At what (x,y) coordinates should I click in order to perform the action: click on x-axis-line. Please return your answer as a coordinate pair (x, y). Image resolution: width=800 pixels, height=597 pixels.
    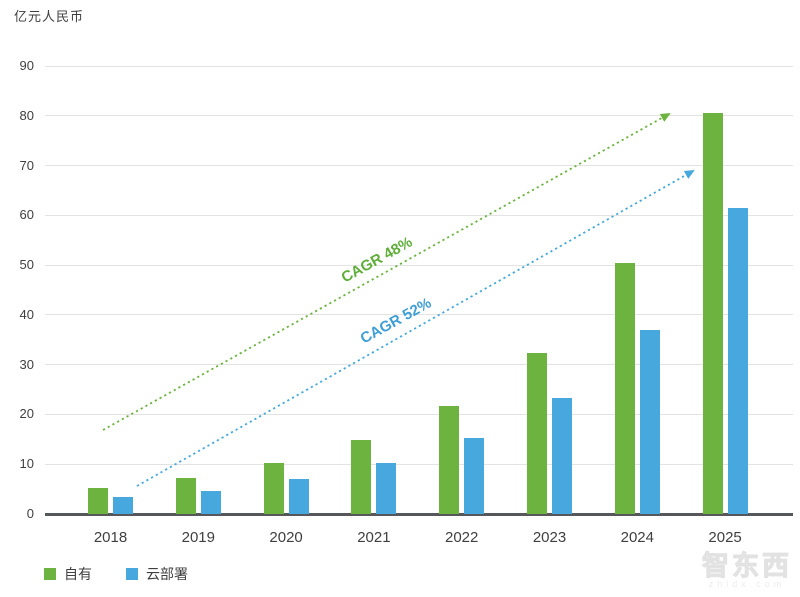
    Looking at the image, I should click on (419, 514).